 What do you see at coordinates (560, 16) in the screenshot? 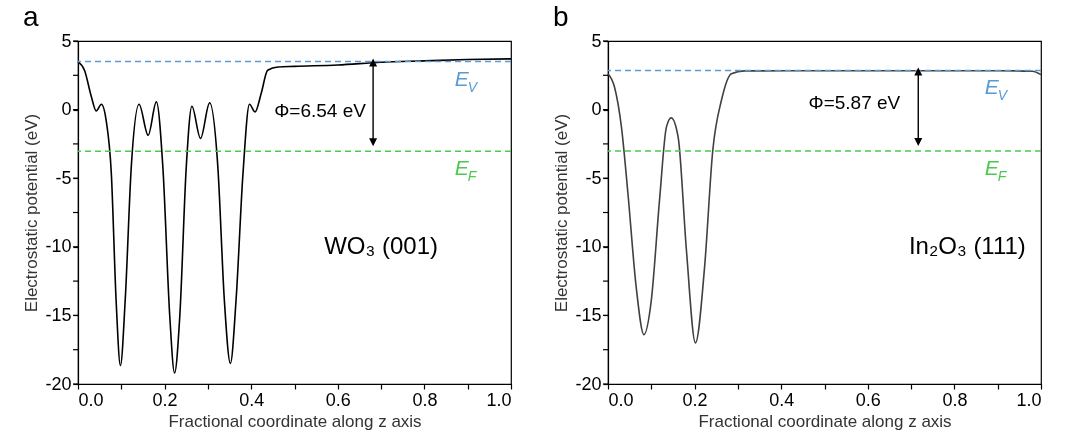
I see `chart-title: b` at bounding box center [560, 16].